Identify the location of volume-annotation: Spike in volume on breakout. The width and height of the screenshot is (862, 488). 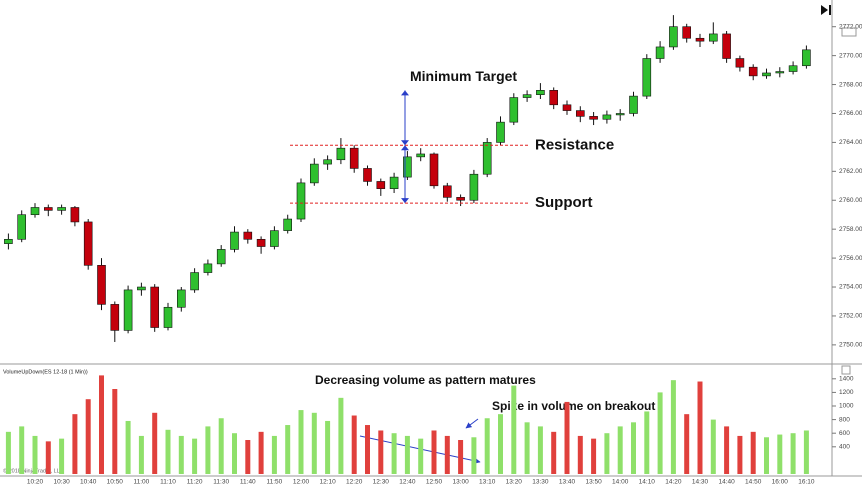
(573, 406).